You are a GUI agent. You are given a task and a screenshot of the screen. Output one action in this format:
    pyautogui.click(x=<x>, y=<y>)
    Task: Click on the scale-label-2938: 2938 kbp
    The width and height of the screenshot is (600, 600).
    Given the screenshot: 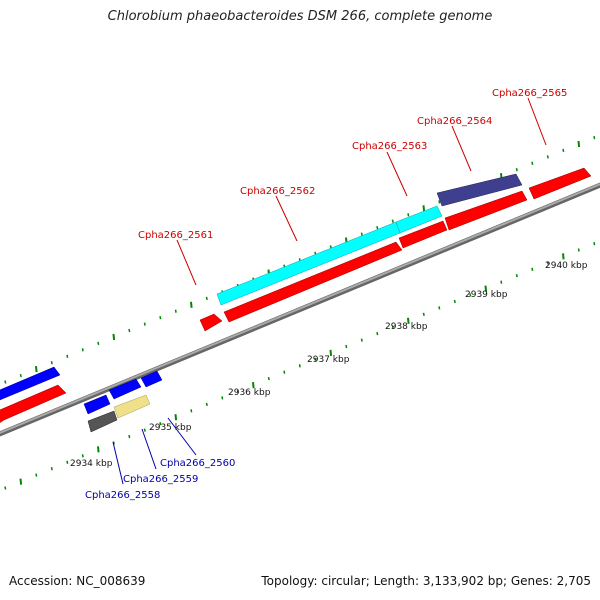 What is the action you would take?
    pyautogui.click(x=406, y=327)
    